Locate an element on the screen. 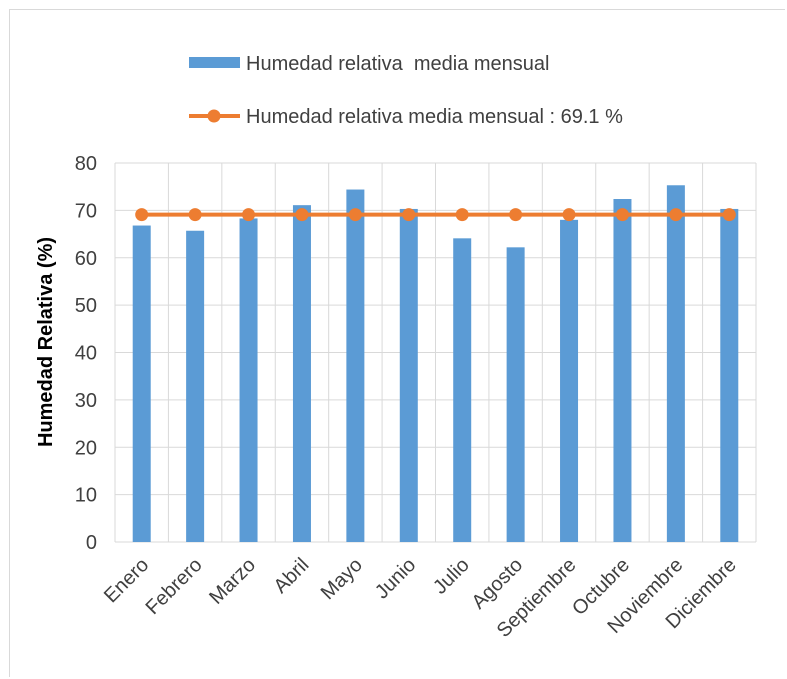 This screenshot has width=787, height=679. mean-point-diciembre is located at coordinates (729, 215).